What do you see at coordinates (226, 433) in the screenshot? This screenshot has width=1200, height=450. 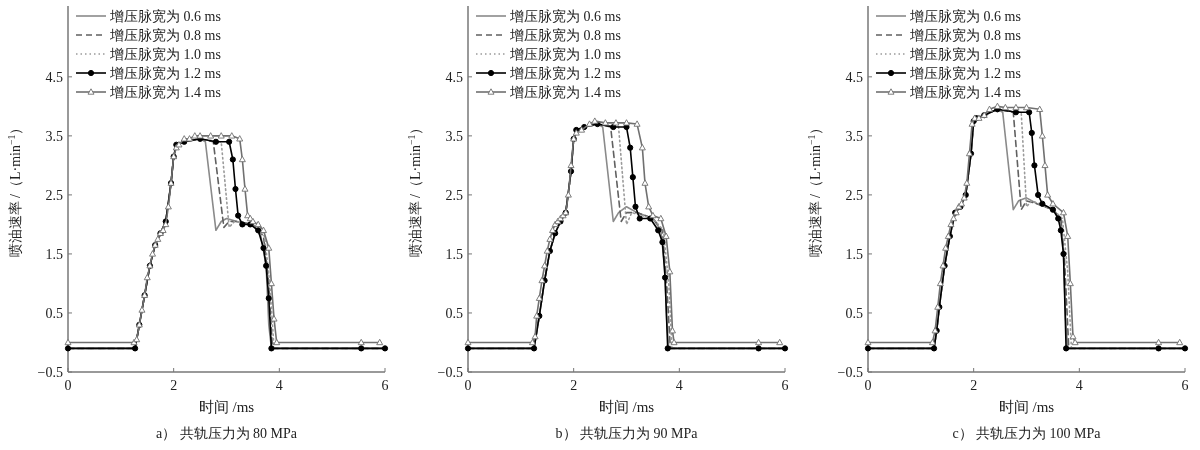 I see `text: a） 共轨压力为 80 MPa` at bounding box center [226, 433].